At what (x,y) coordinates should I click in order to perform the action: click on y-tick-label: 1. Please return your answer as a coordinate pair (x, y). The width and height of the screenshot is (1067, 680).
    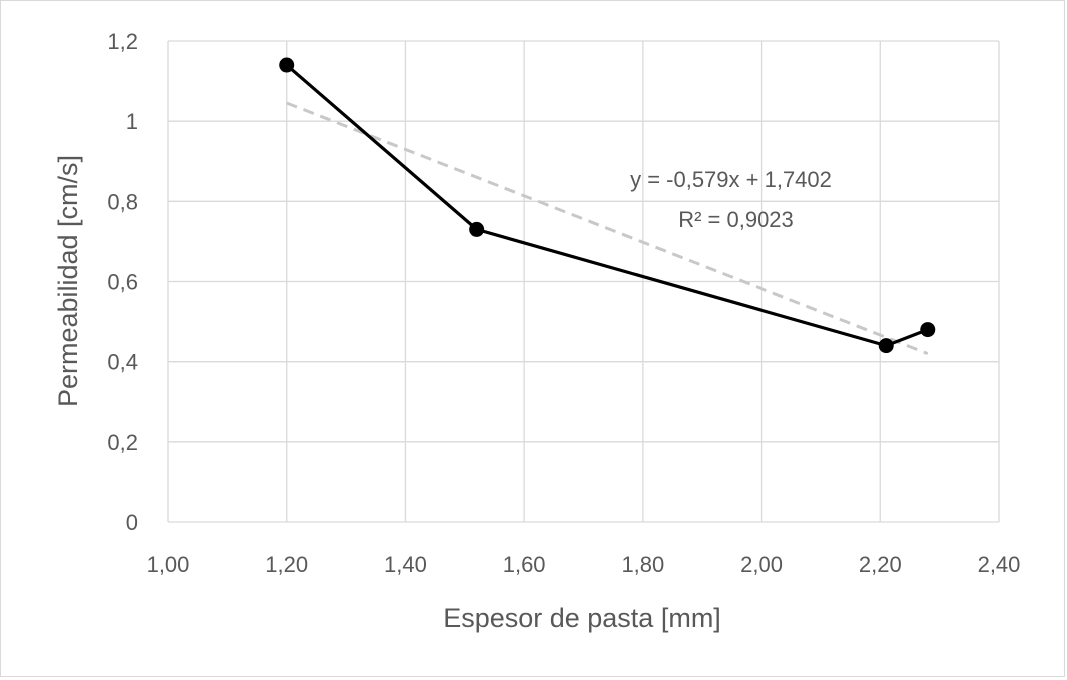
    Looking at the image, I should click on (132, 121).